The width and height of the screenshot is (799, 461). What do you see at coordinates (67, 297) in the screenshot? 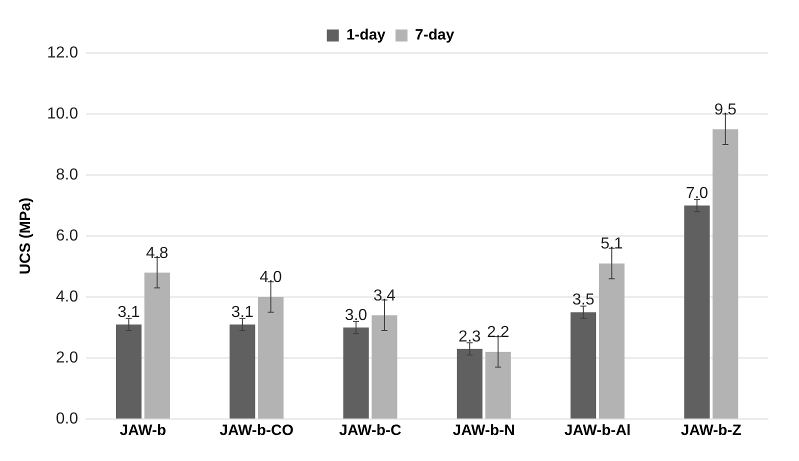
I see `y-tick-label: 4.0` at bounding box center [67, 297].